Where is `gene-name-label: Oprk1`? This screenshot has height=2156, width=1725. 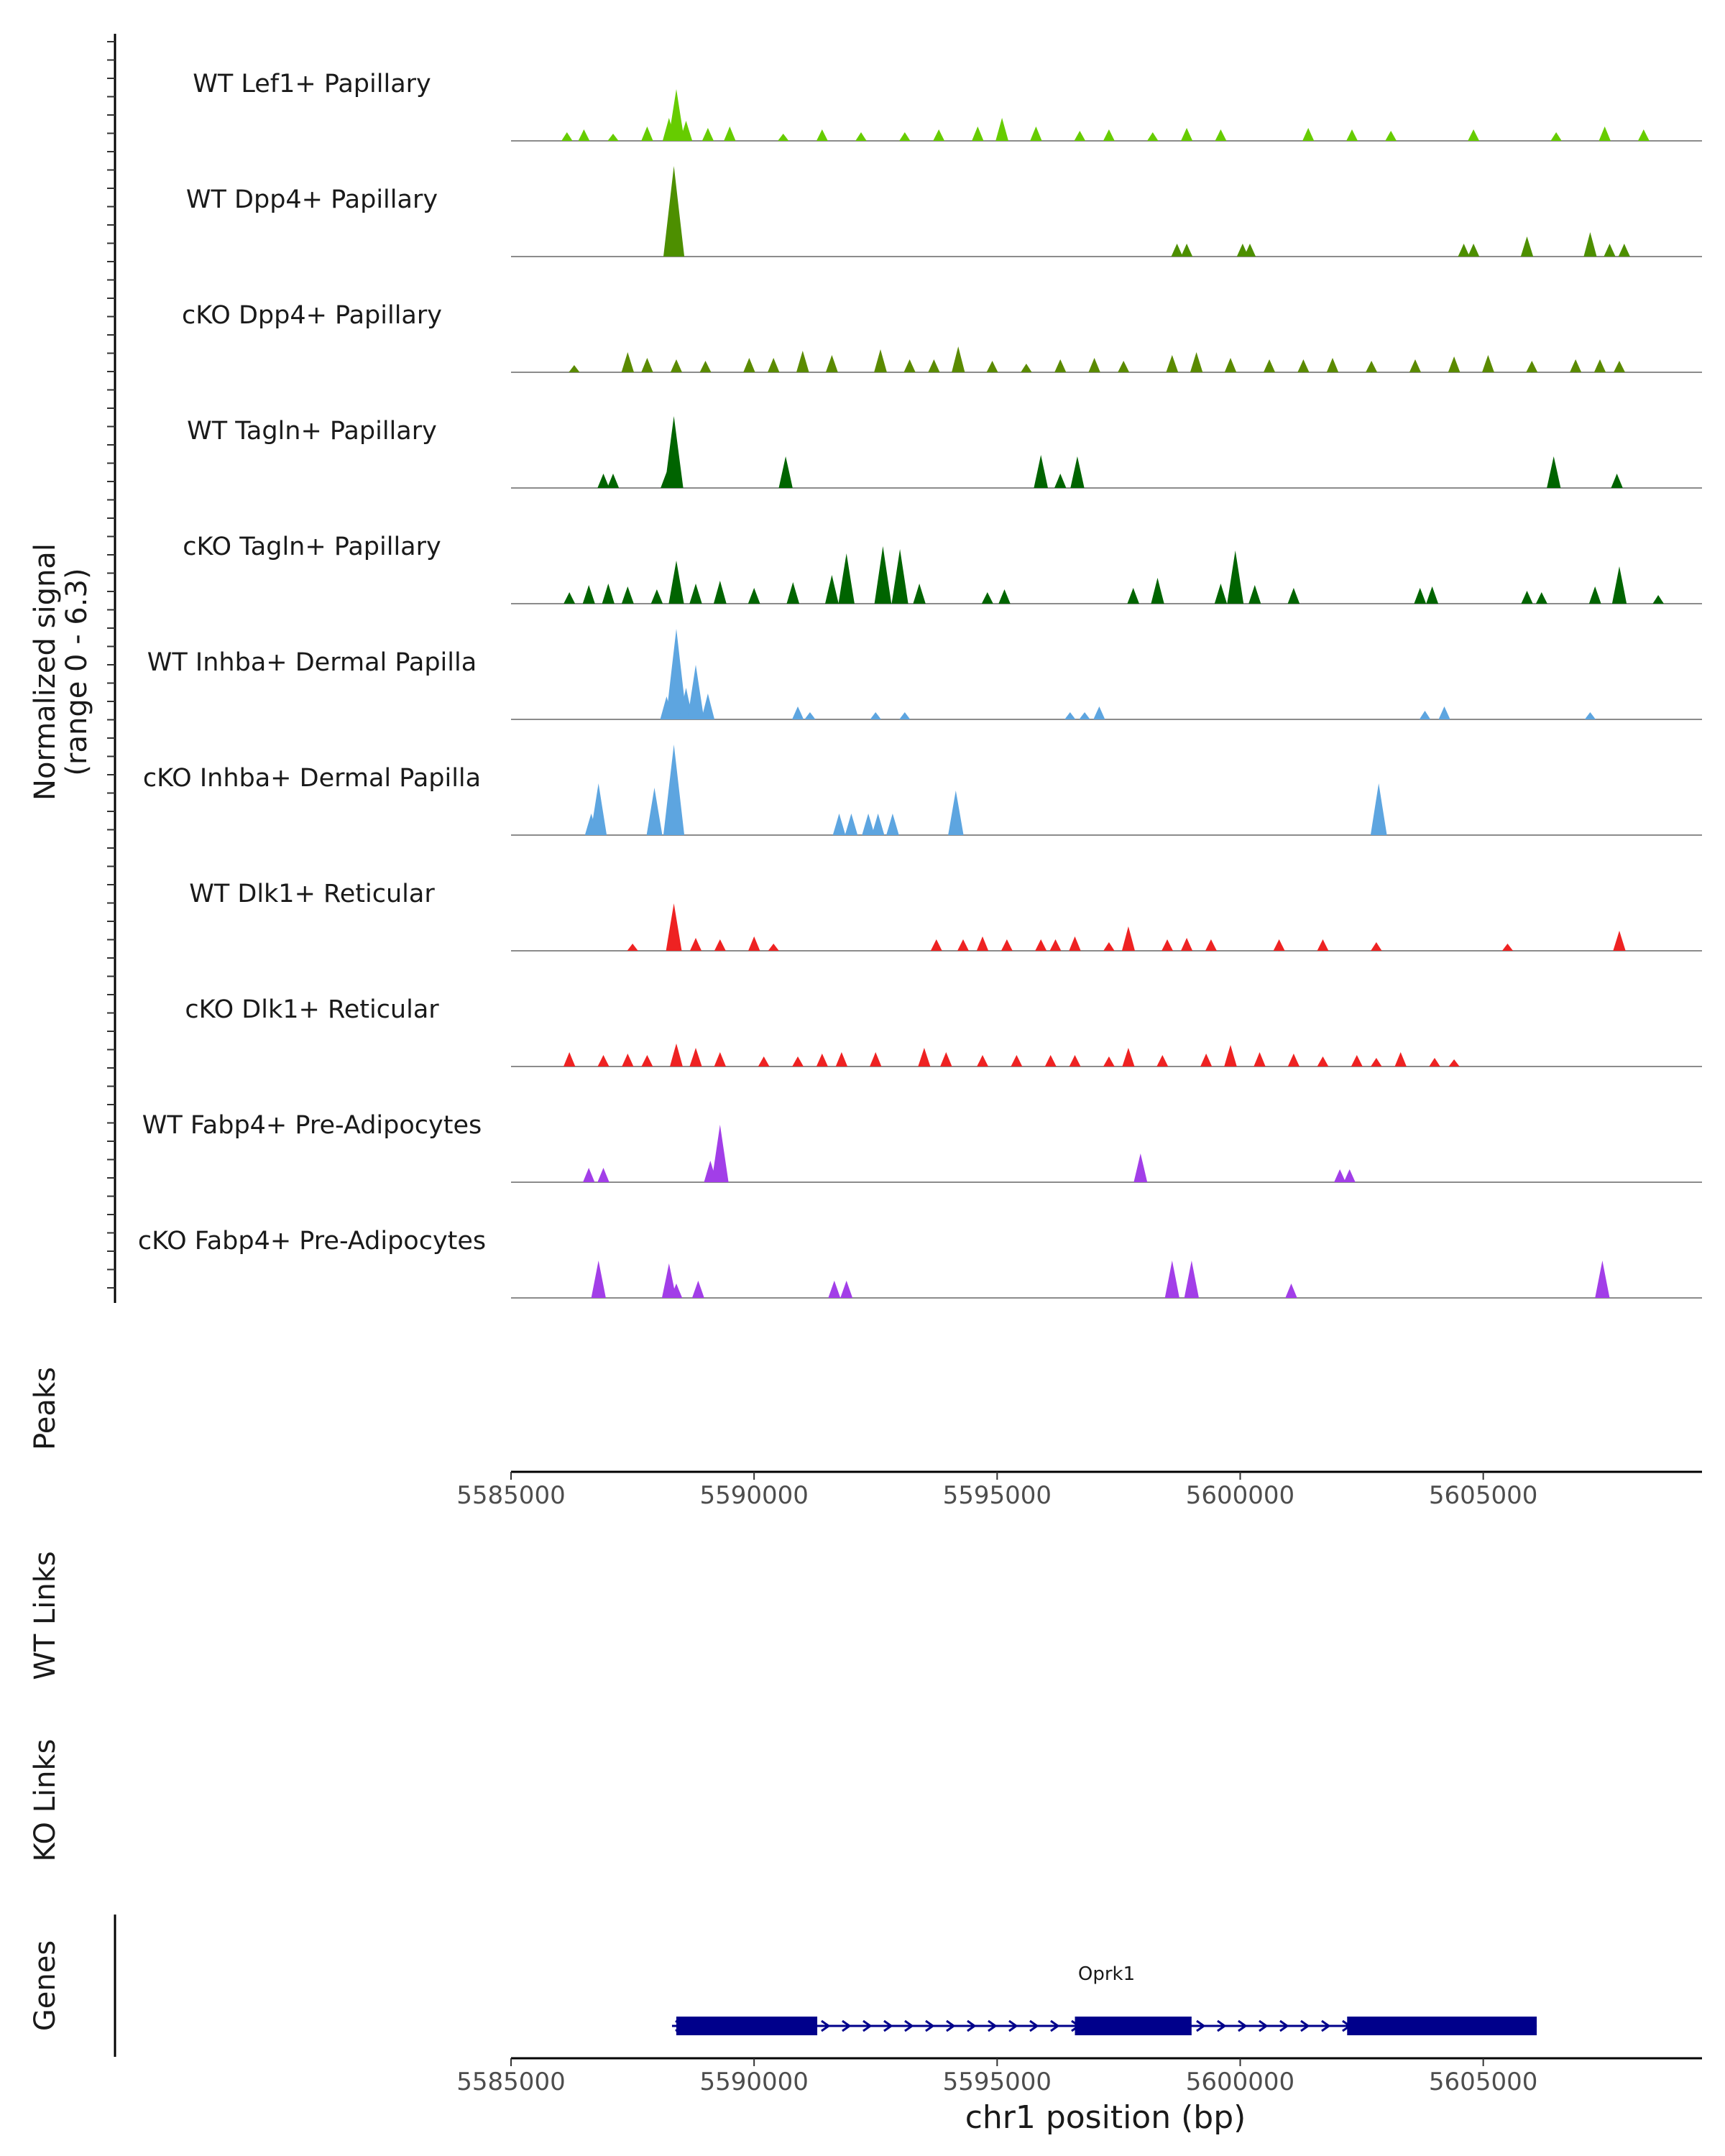
gene-name-label: Oprk1 is located at coordinates (1106, 1974).